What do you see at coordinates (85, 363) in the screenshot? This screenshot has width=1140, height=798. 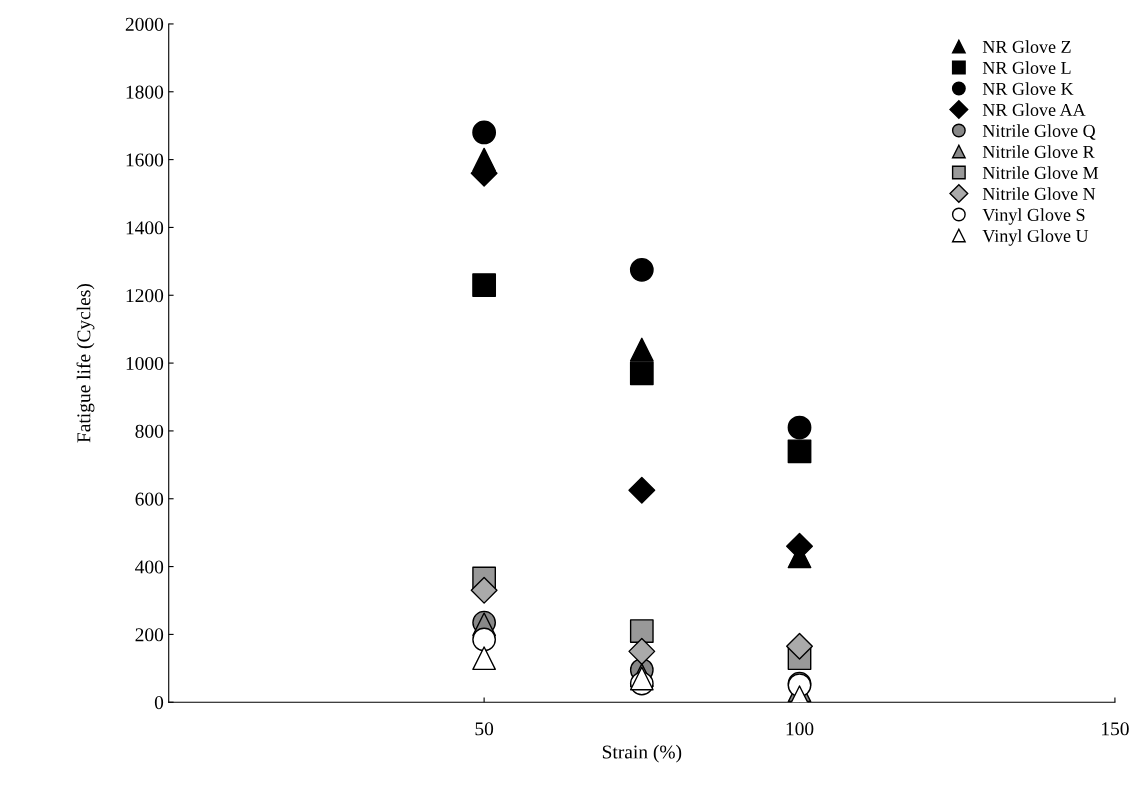 I see `y-axis-title: Fatigue life (Cycles)` at bounding box center [85, 363].